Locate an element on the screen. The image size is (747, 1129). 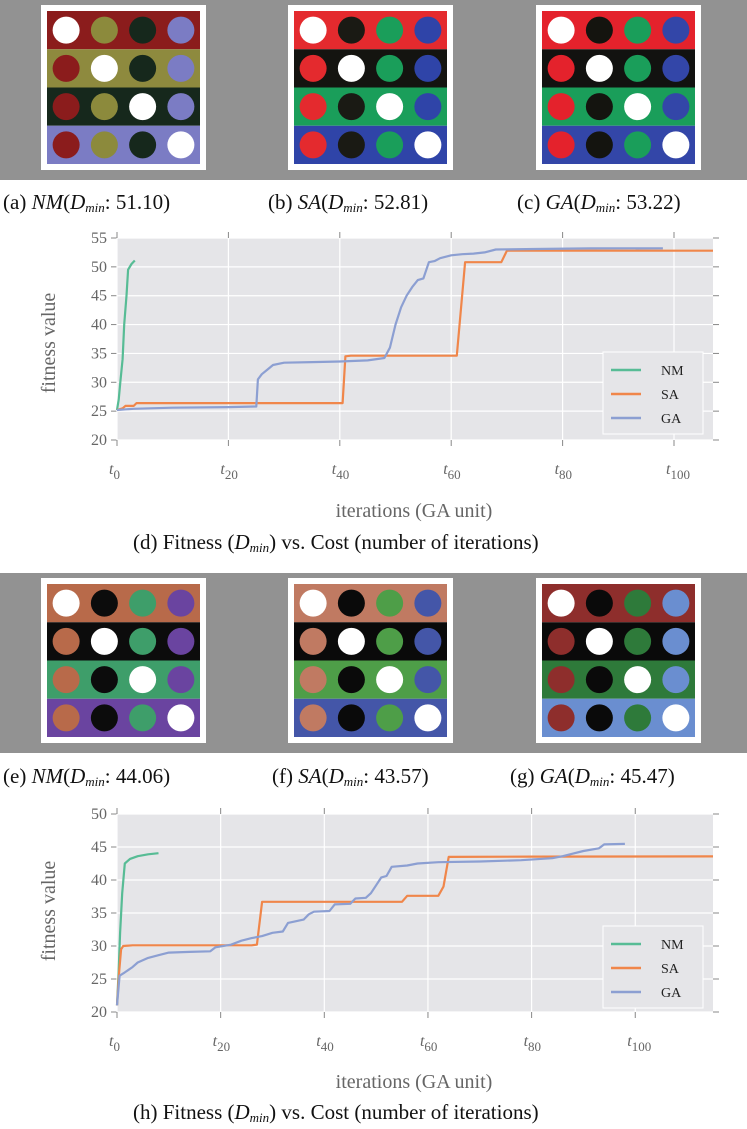
chart-d-ylabel: fitness value is located at coordinates (49, 343).